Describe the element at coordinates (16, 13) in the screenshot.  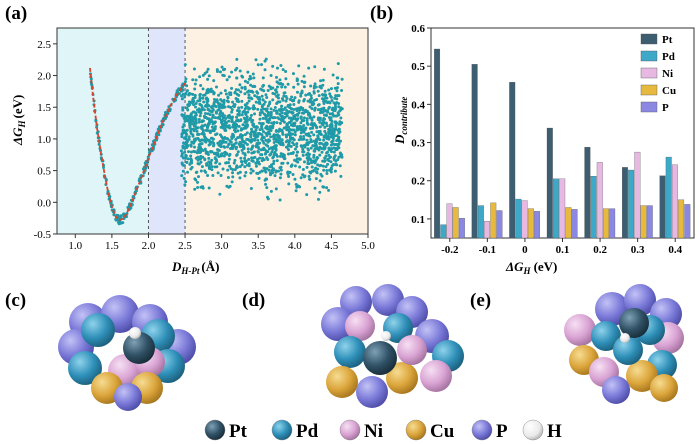
I see `panel-label-a: (a)` at that location.